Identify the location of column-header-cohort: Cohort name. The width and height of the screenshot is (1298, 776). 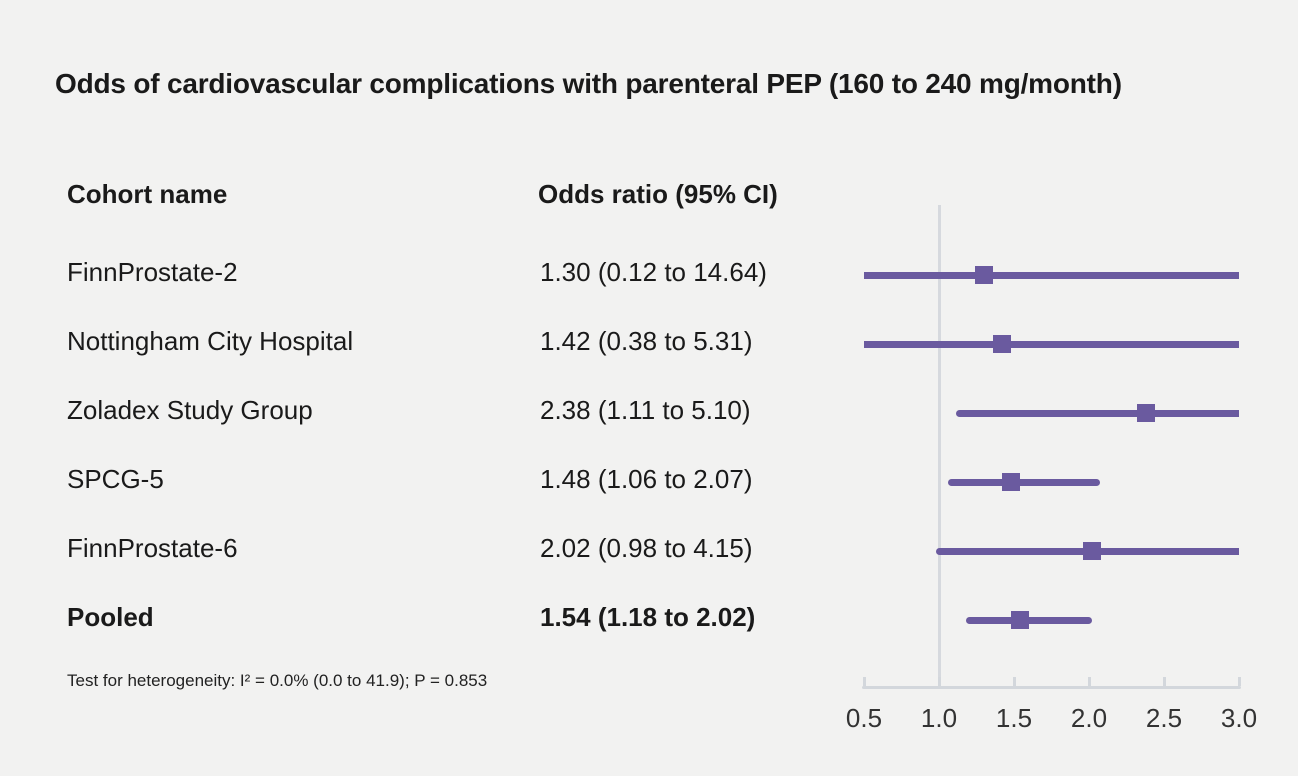
(147, 194).